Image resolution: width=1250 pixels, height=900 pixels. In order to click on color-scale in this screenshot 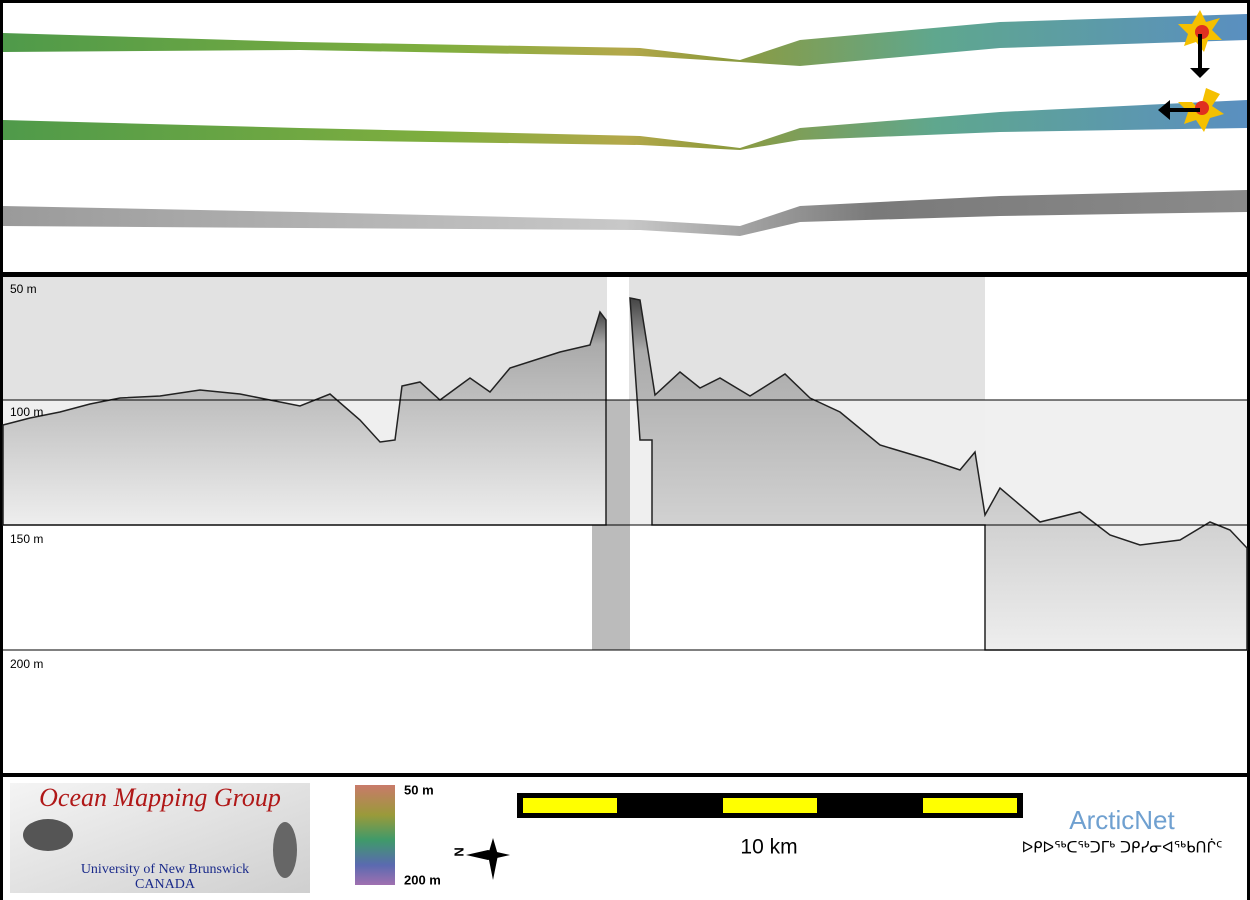, I will do `click(375, 835)`.